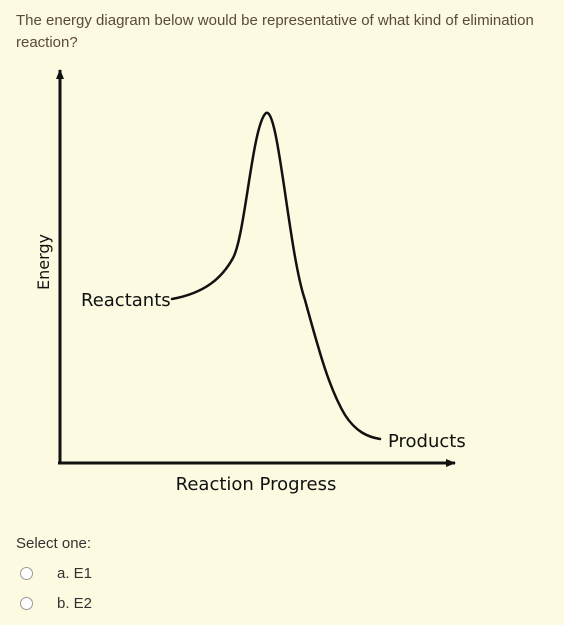 The height and width of the screenshot is (625, 564). What do you see at coordinates (427, 441) in the screenshot?
I see `products-label: Products` at bounding box center [427, 441].